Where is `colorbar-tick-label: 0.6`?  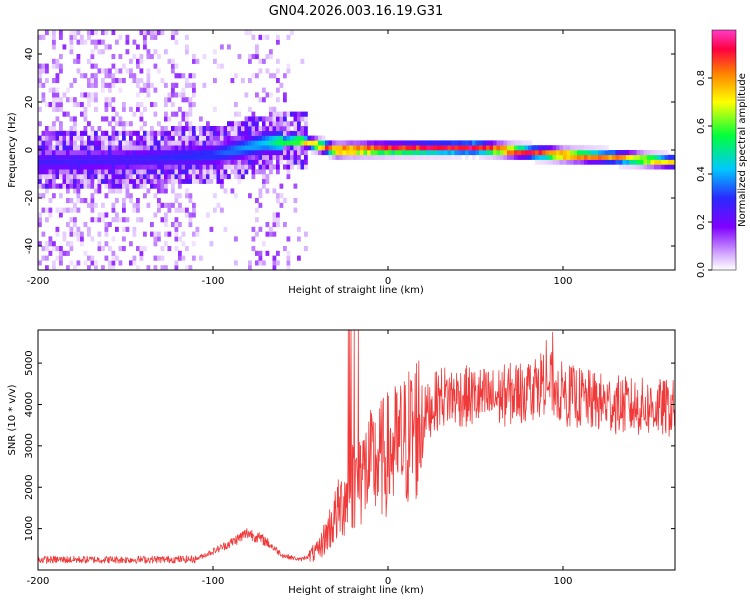
colorbar-tick-label: 0.6 is located at coordinates (701, 126).